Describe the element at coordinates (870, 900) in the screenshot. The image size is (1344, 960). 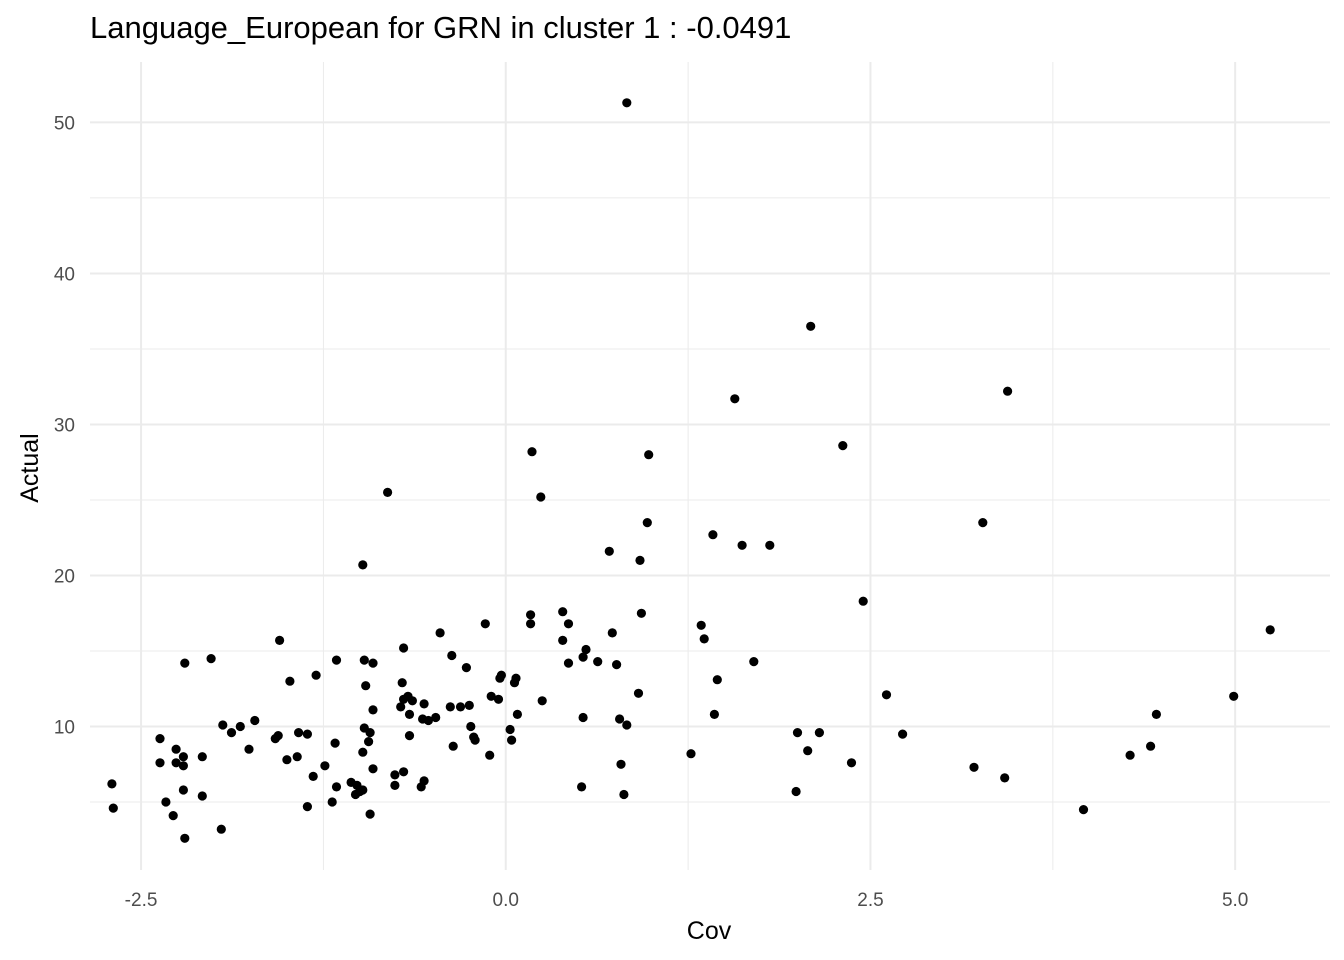
I see `x-tick-label: 2.5` at that location.